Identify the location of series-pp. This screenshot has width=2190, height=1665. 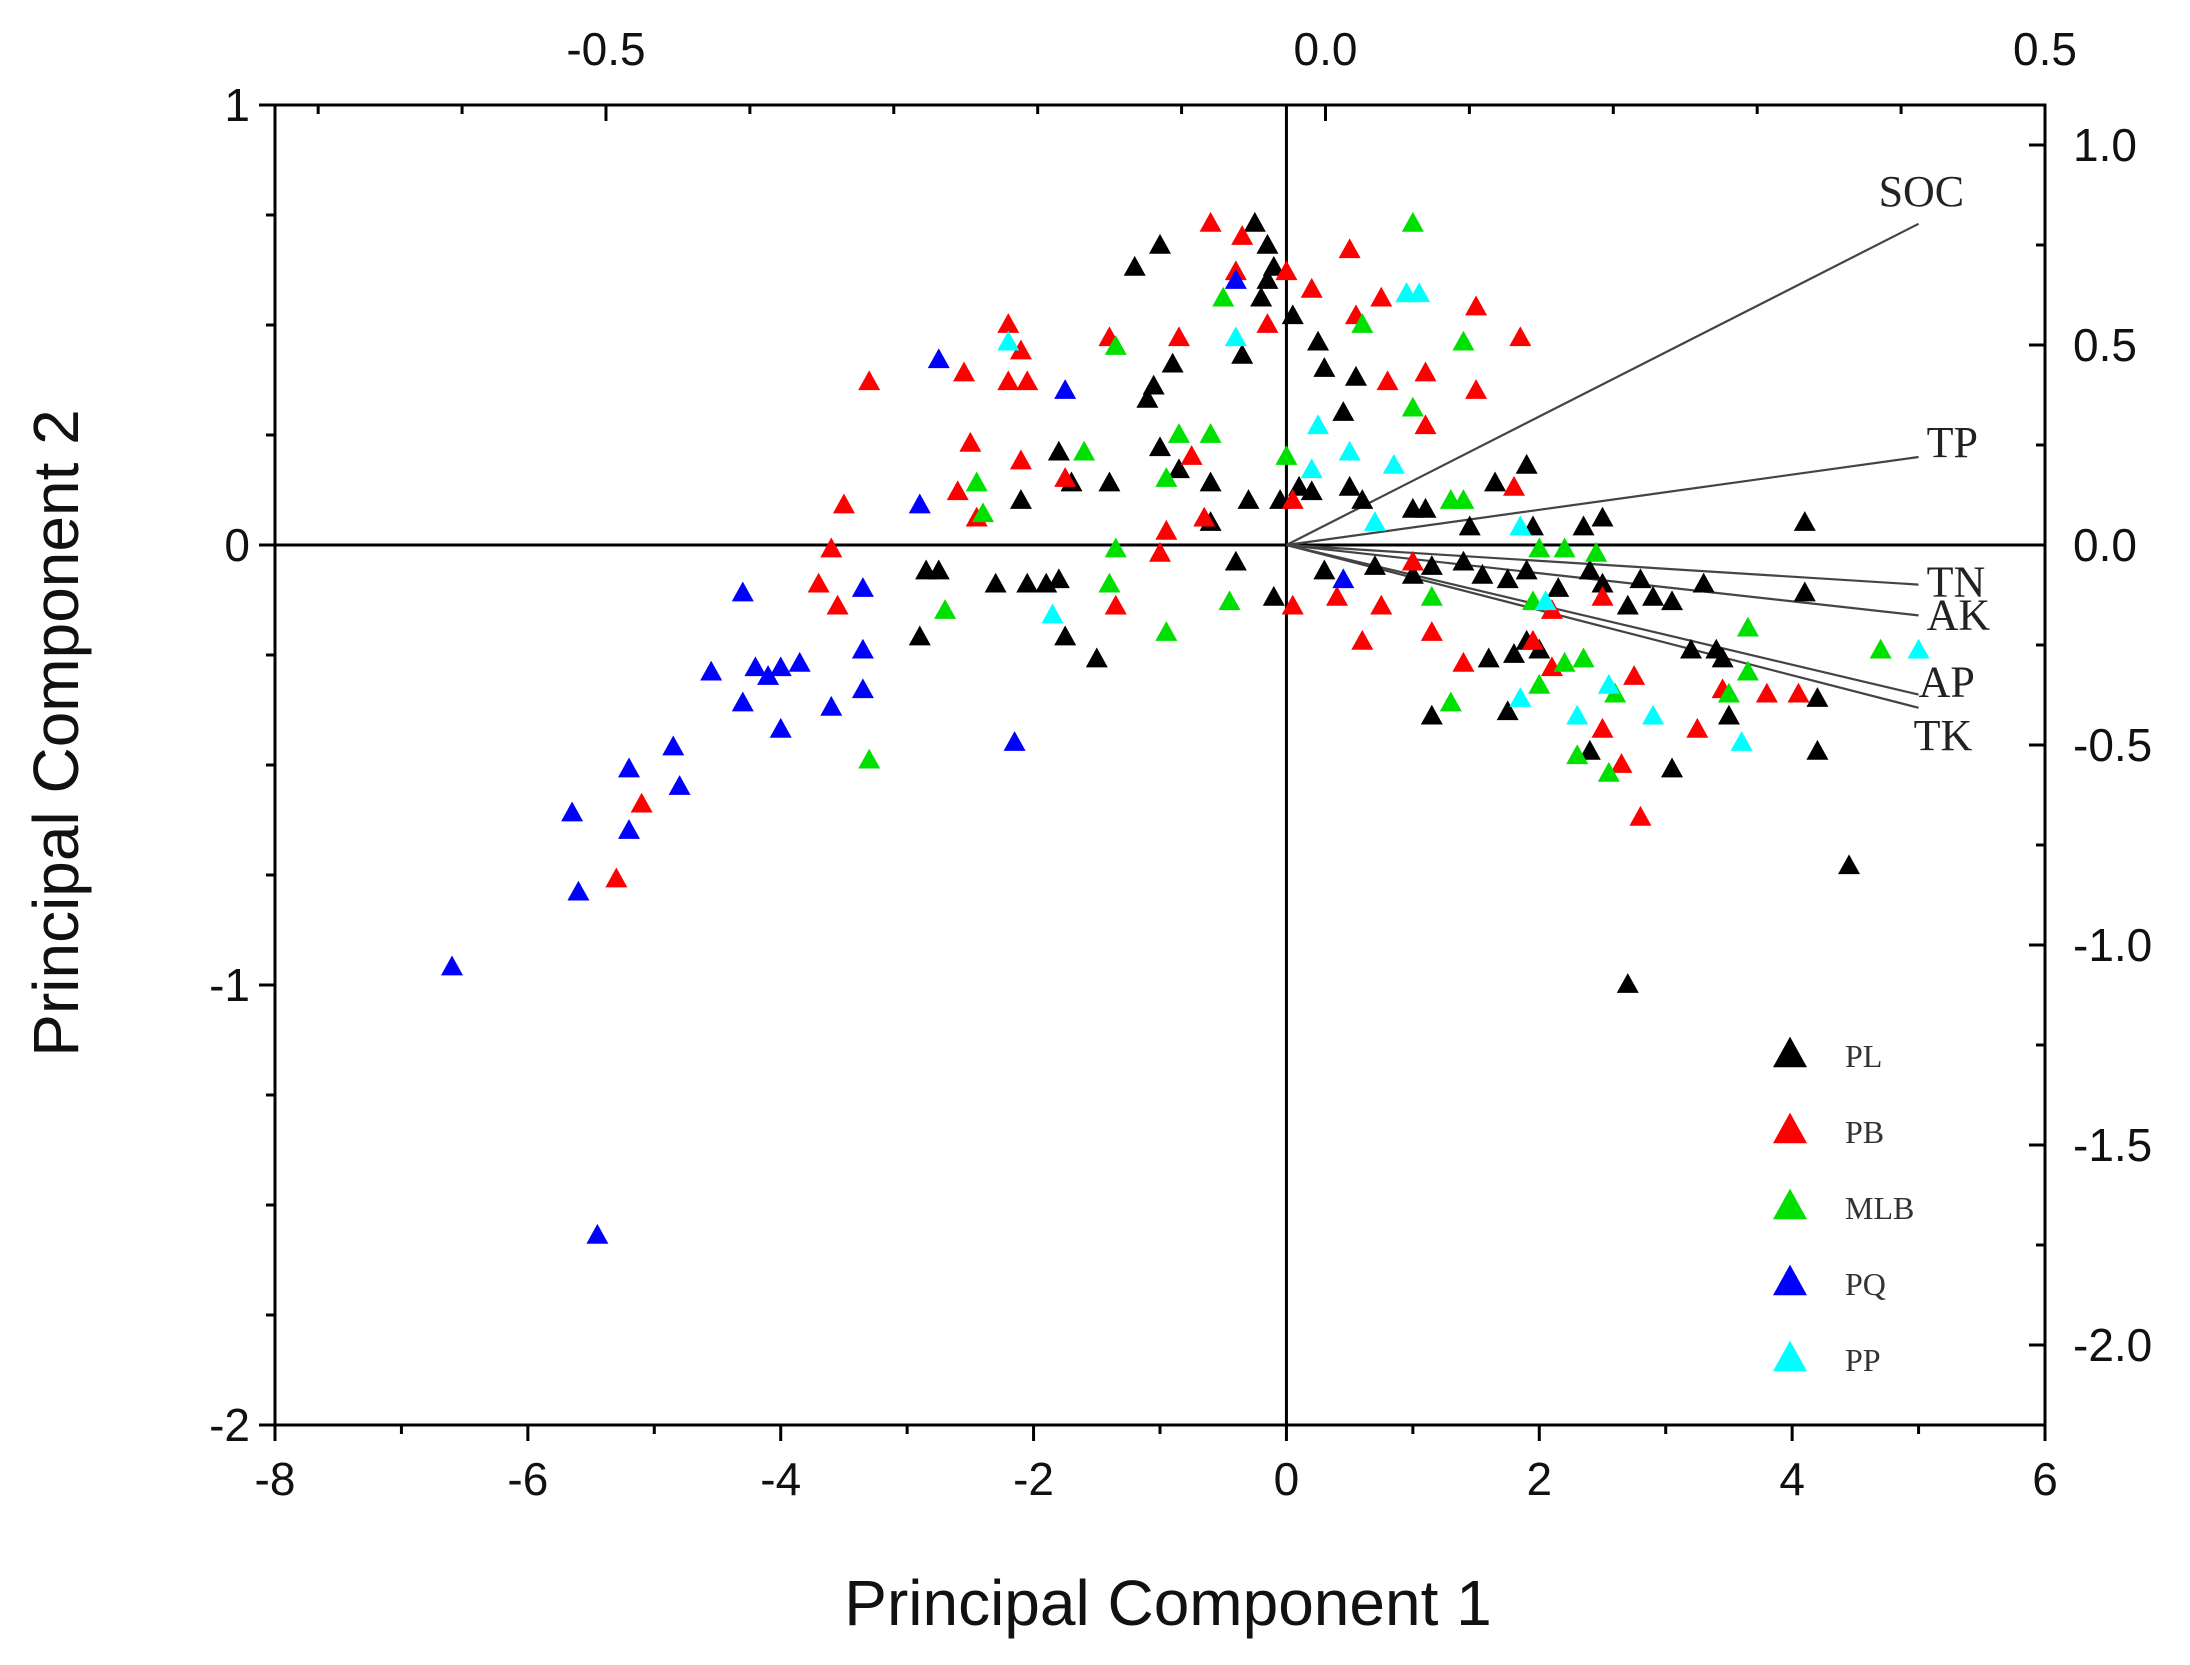
(1463, 516).